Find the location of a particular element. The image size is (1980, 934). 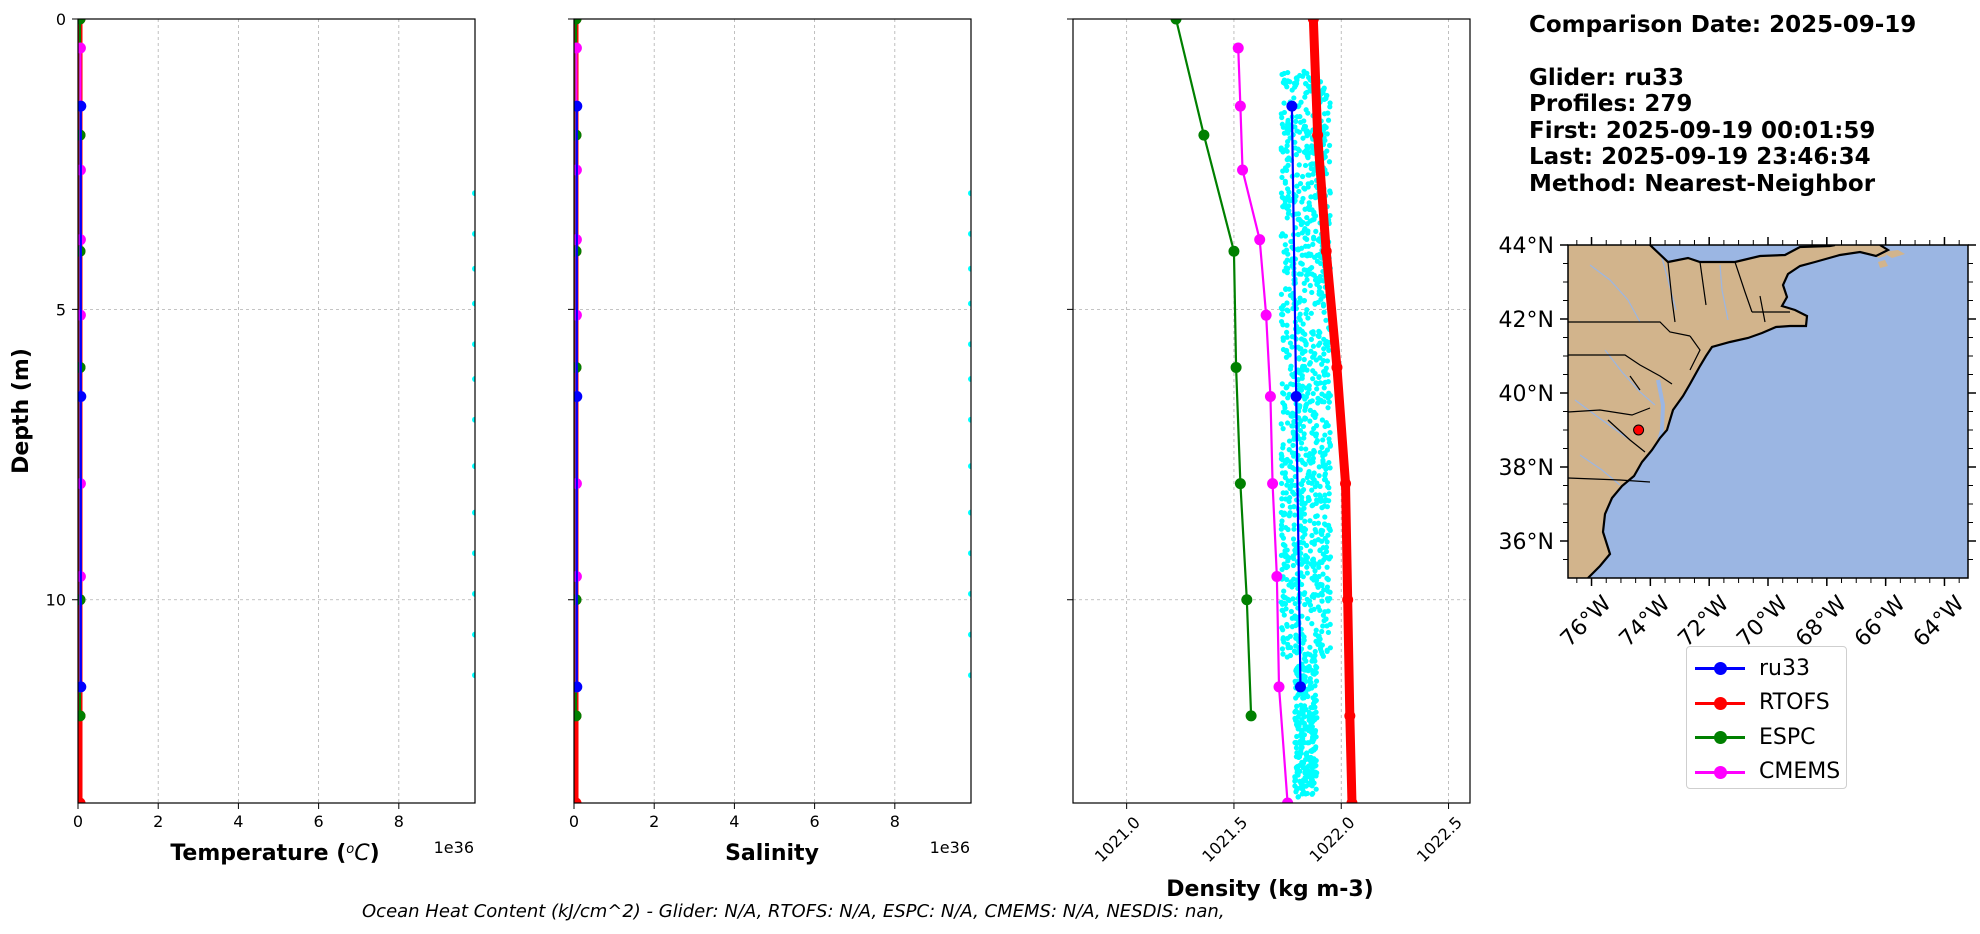

legend-item-cmems: CMEMS is located at coordinates (1766, 772).